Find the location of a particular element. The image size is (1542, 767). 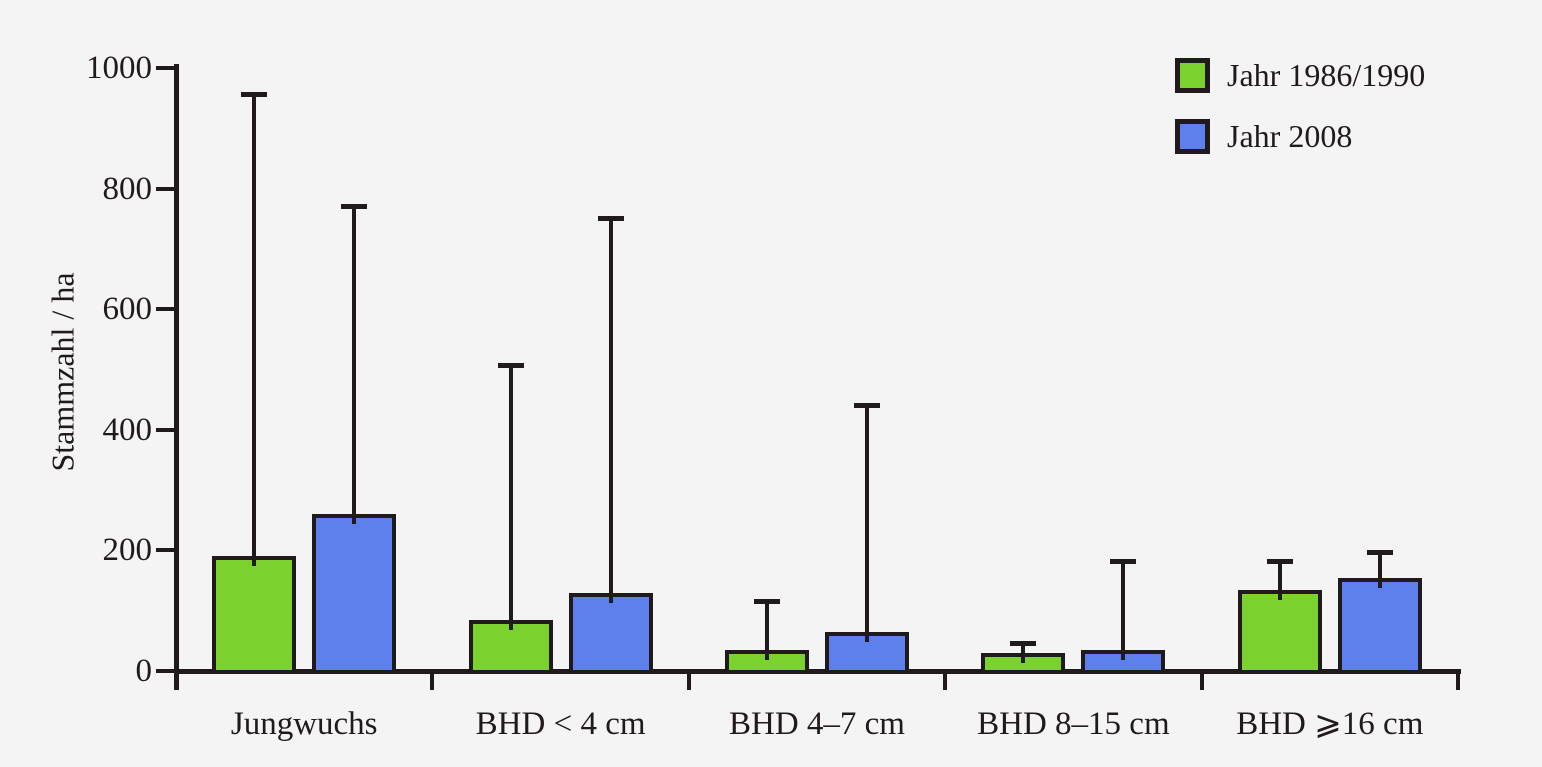

legend-swatch-jahr-1986-1990 is located at coordinates (1192, 75).